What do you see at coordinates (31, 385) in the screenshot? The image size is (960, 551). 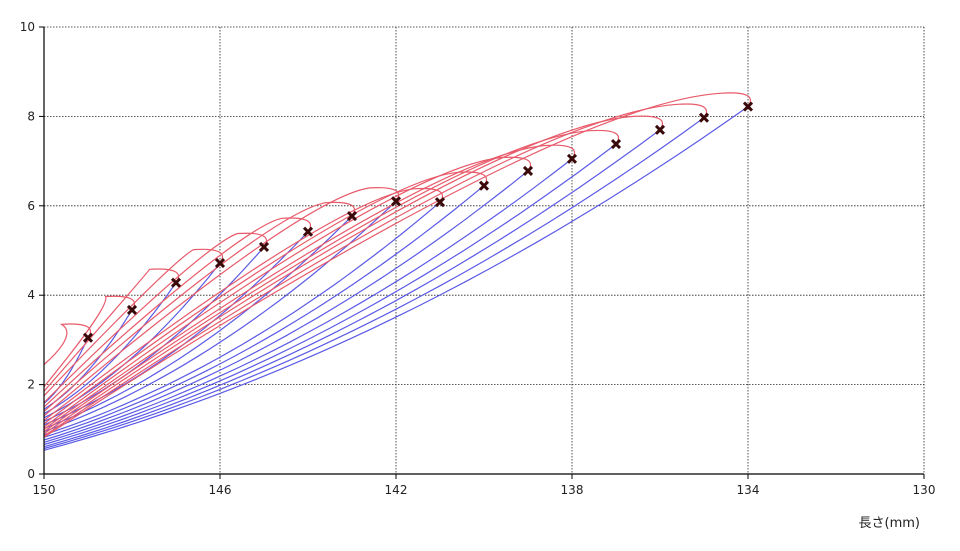 I see `y-tick-label: 2` at bounding box center [31, 385].